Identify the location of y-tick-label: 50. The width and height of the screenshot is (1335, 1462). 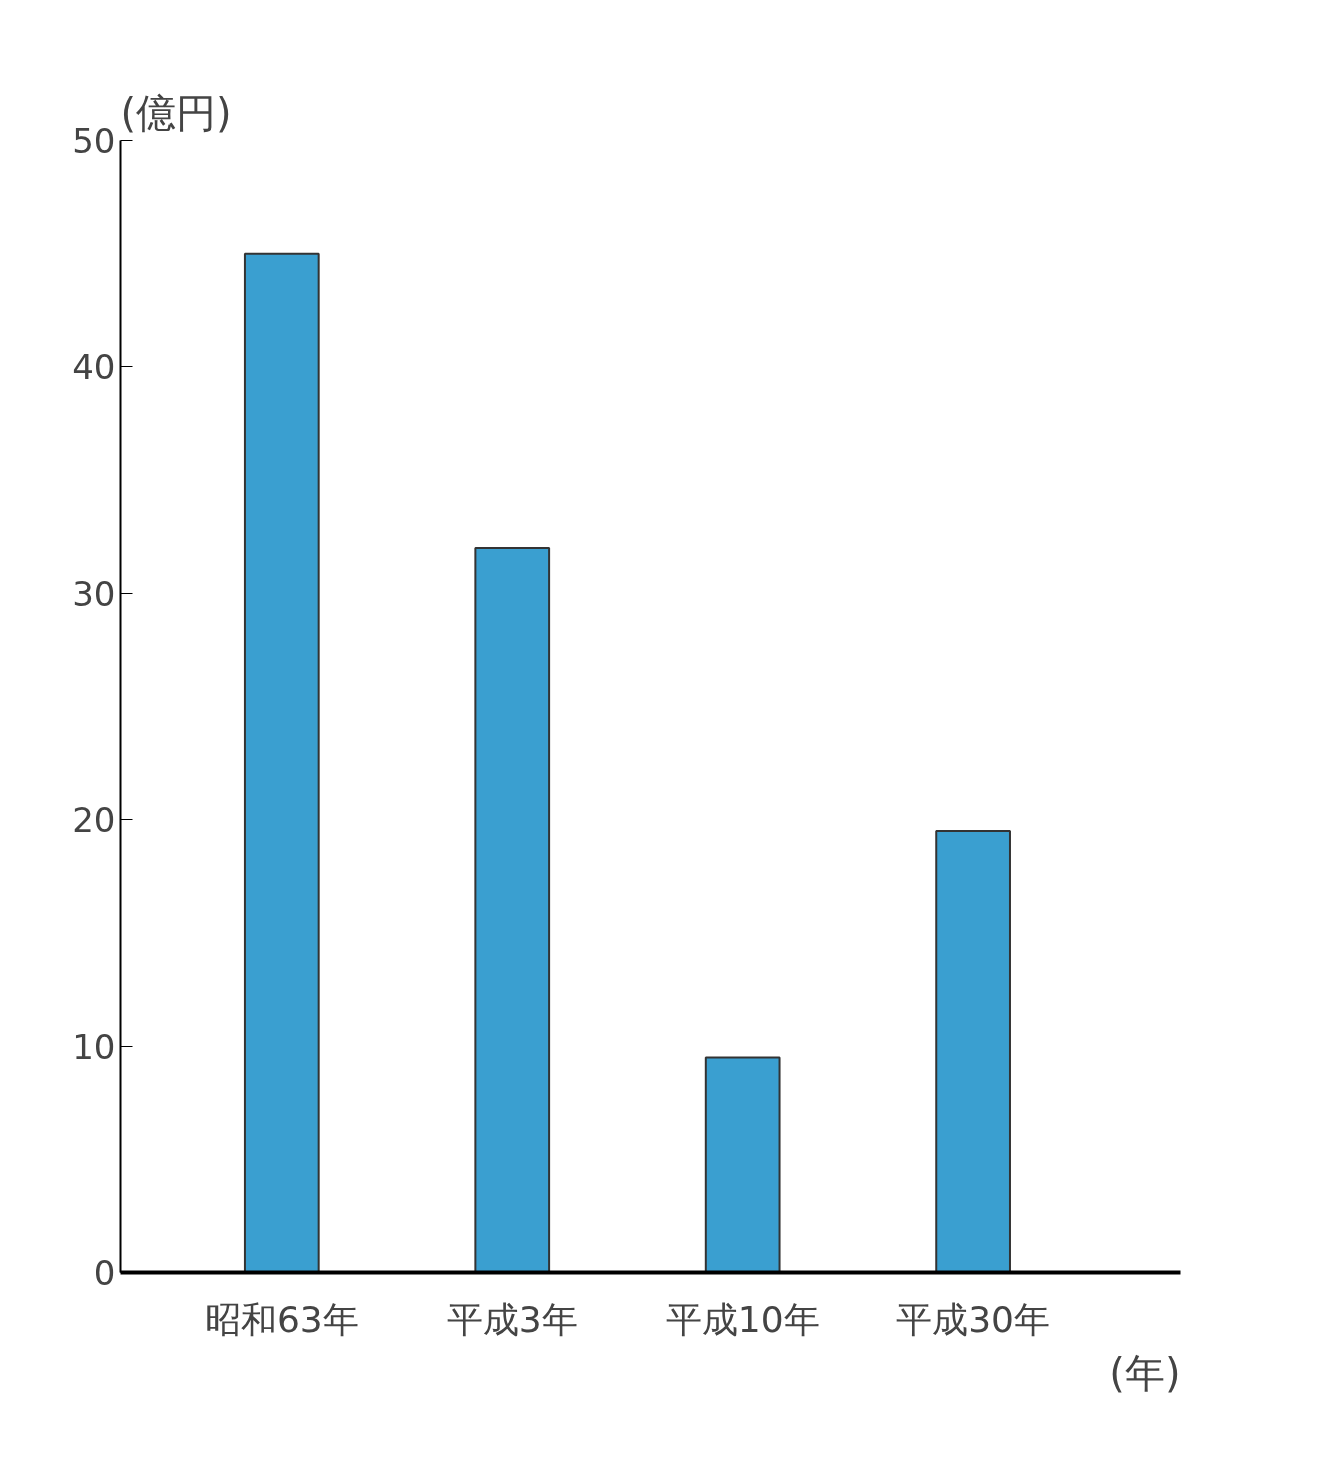
(94, 141).